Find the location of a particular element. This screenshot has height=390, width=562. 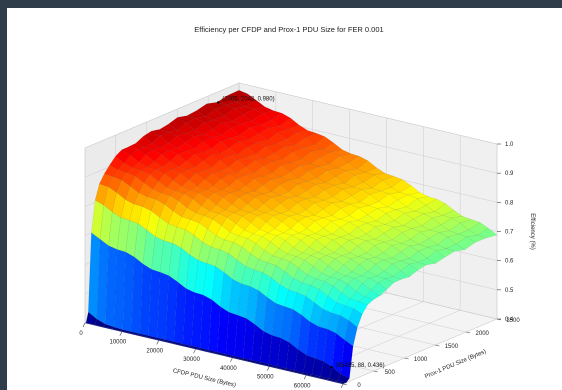

z-tick-label: 0.8 is located at coordinates (509, 203).